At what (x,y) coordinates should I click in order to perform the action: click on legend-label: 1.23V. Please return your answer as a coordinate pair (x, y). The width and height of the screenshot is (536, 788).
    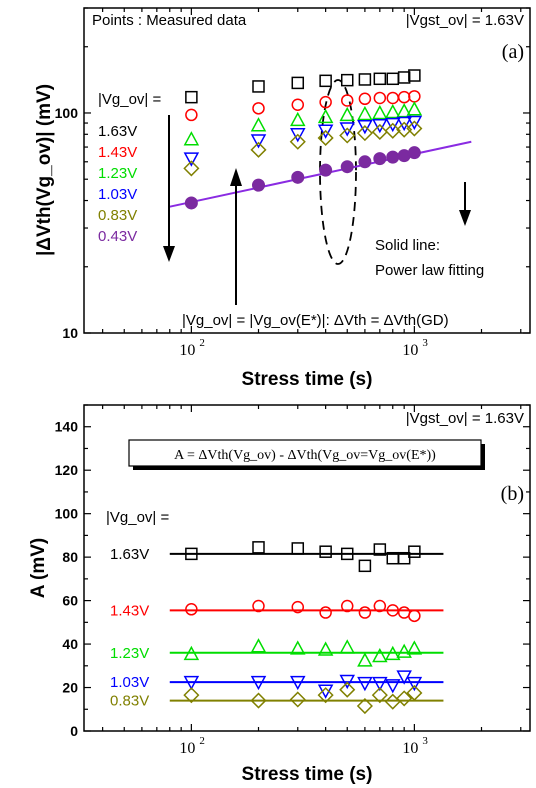
    Looking at the image, I should click on (117, 173).